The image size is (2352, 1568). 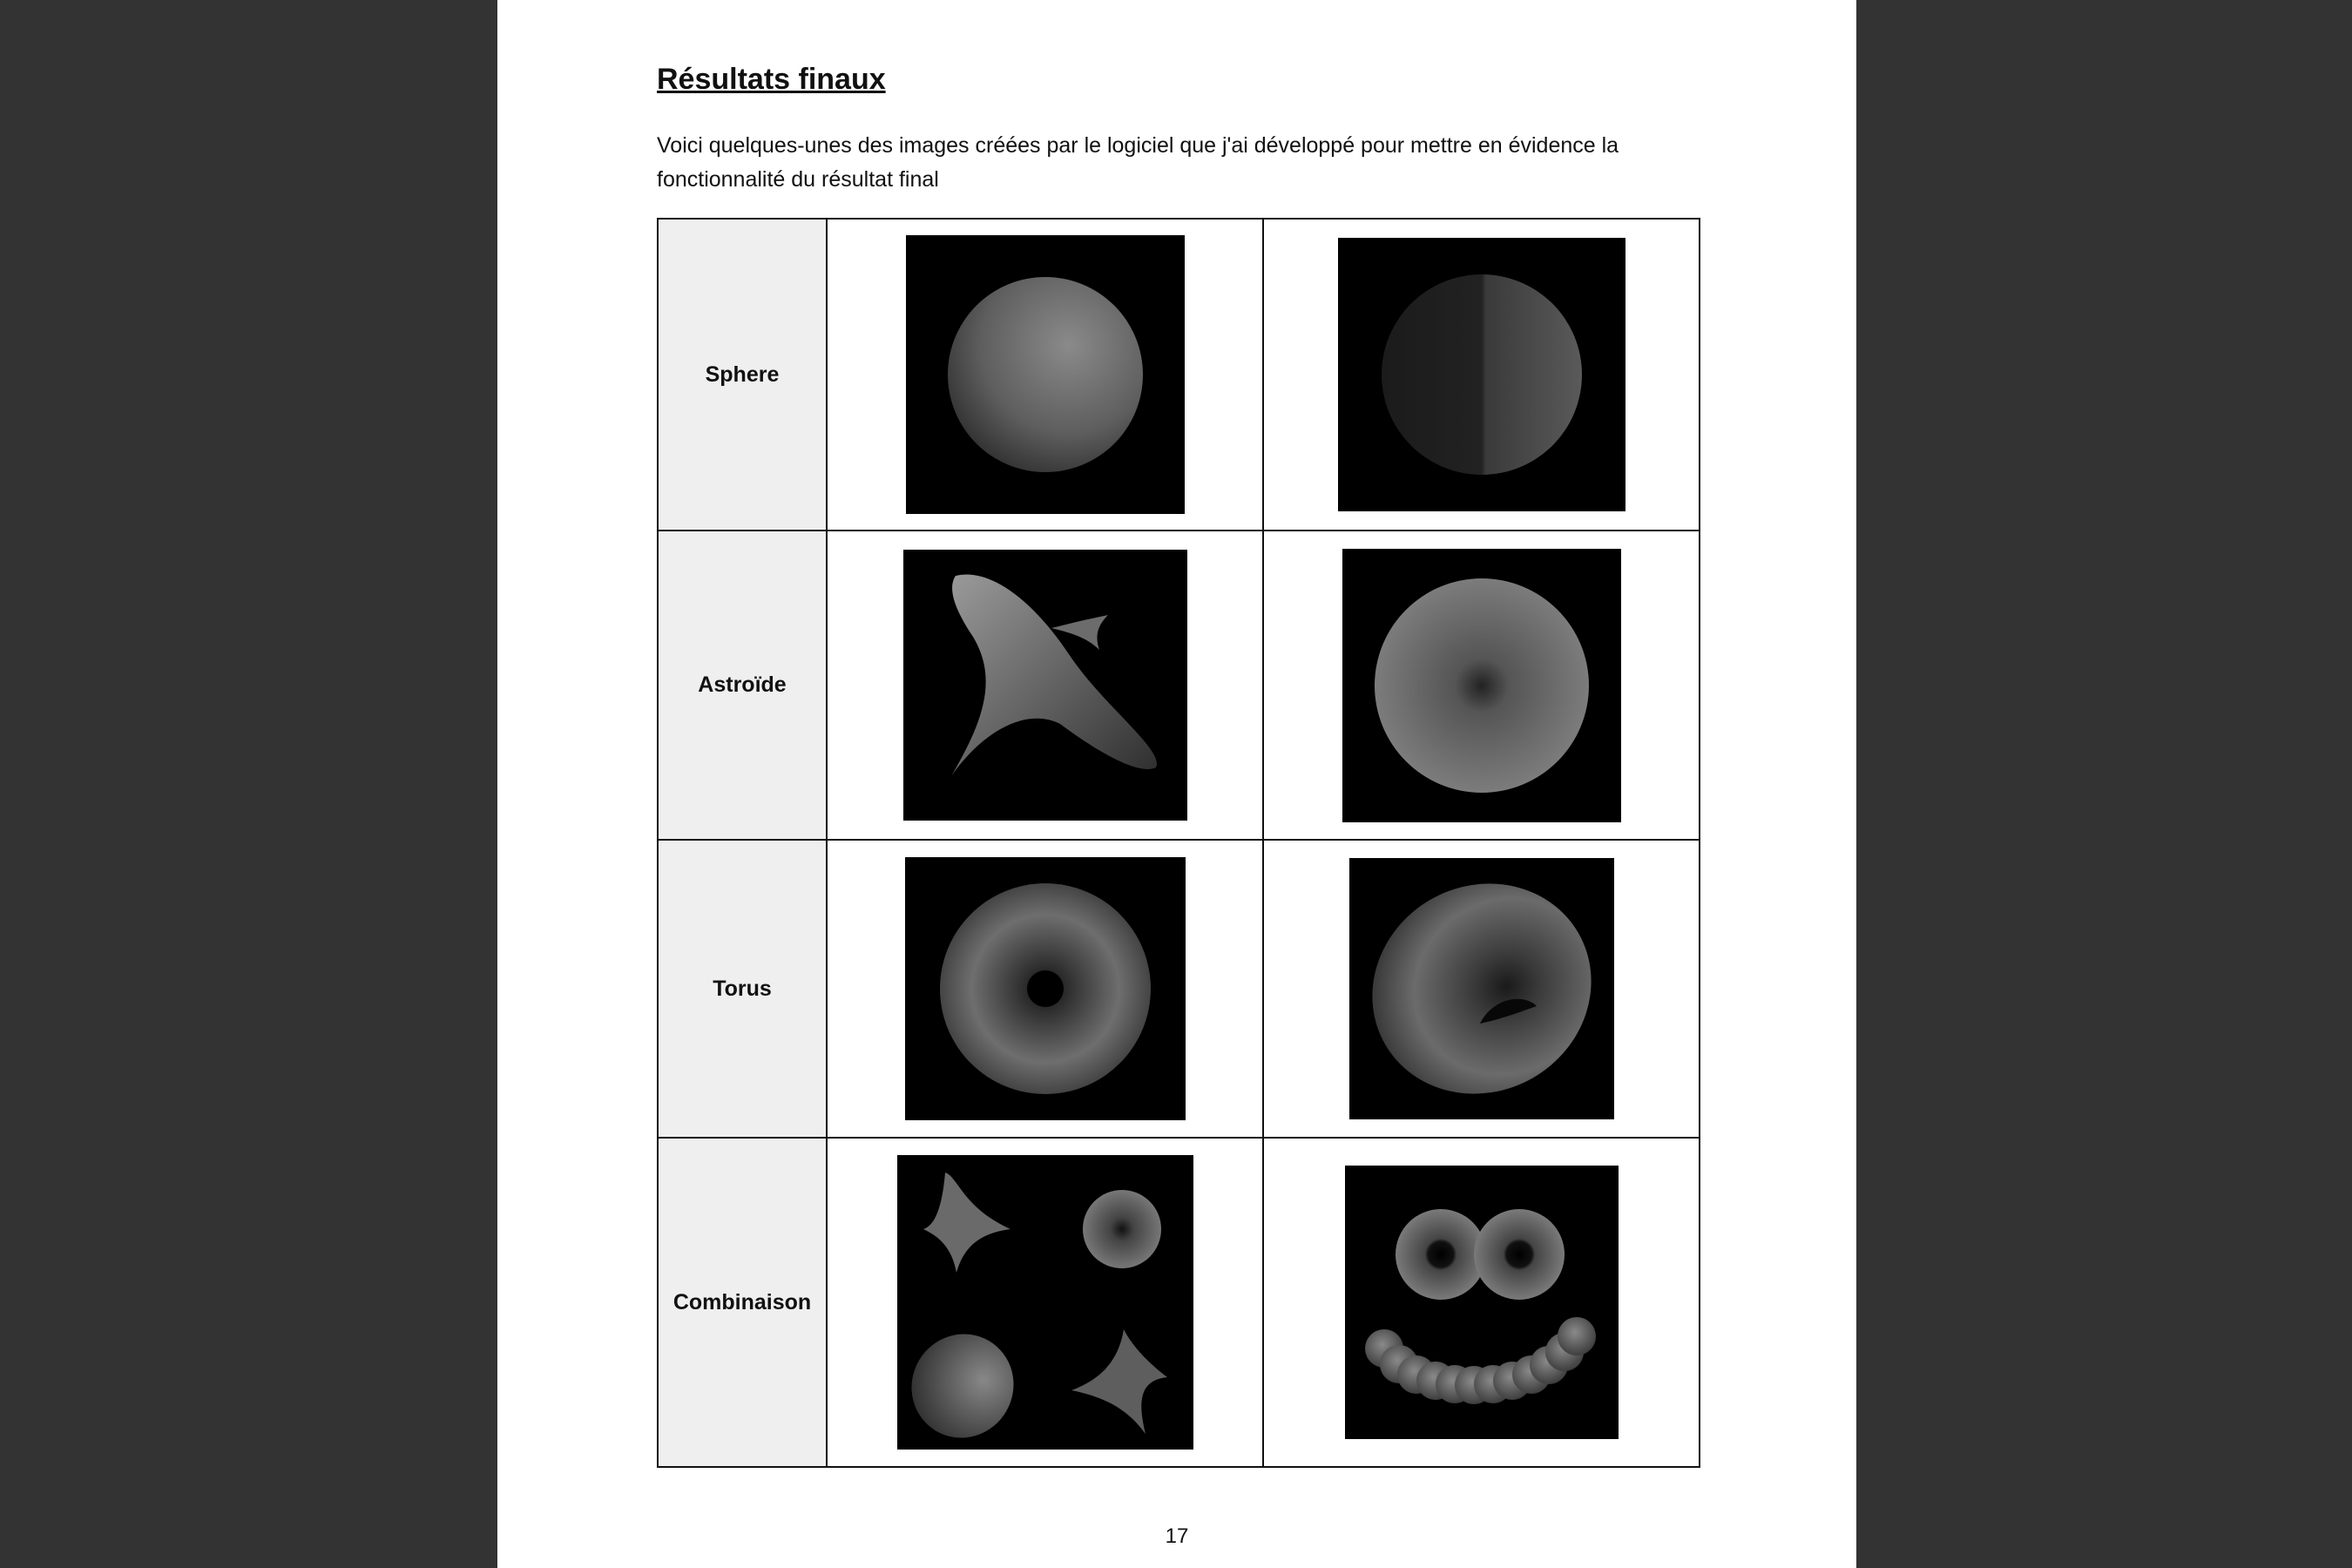 What do you see at coordinates (742, 989) in the screenshot?
I see `row-label-torus: Torus` at bounding box center [742, 989].